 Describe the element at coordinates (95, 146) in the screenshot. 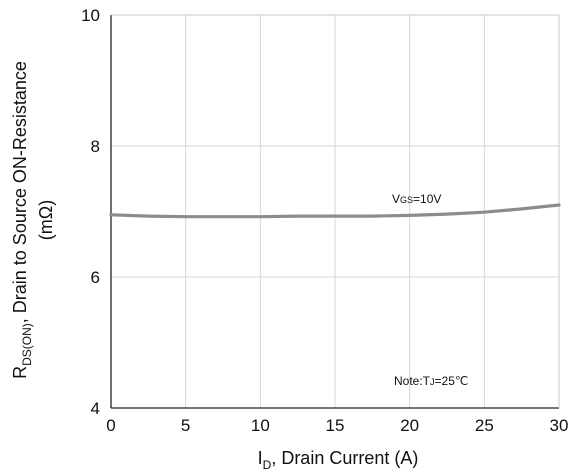

I see `y-tick-label: 8` at that location.